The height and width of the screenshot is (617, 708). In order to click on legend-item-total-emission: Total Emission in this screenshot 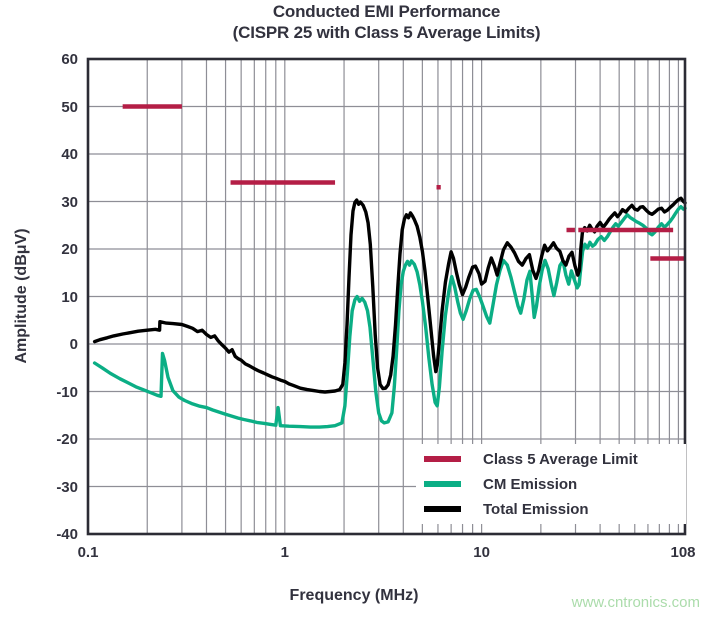, I will do `click(551, 509)`.